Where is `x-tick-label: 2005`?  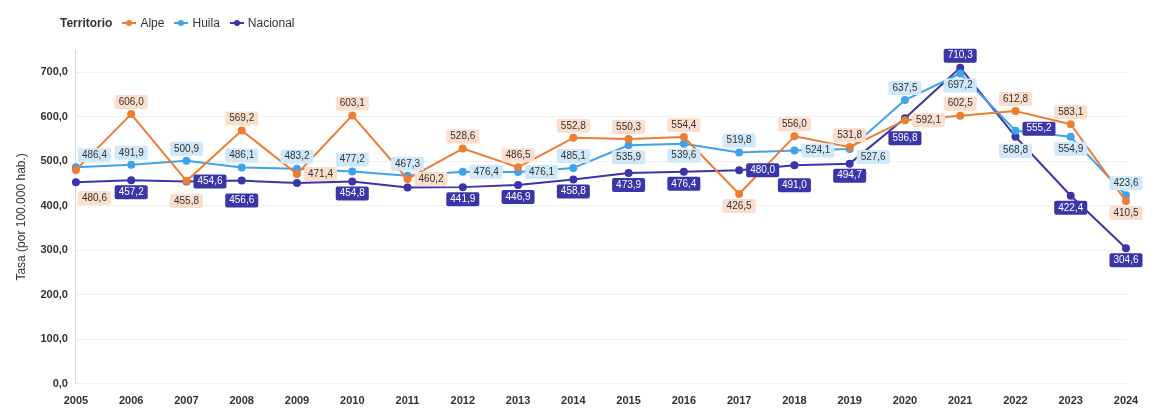 x-tick-label: 2005 is located at coordinates (76, 400).